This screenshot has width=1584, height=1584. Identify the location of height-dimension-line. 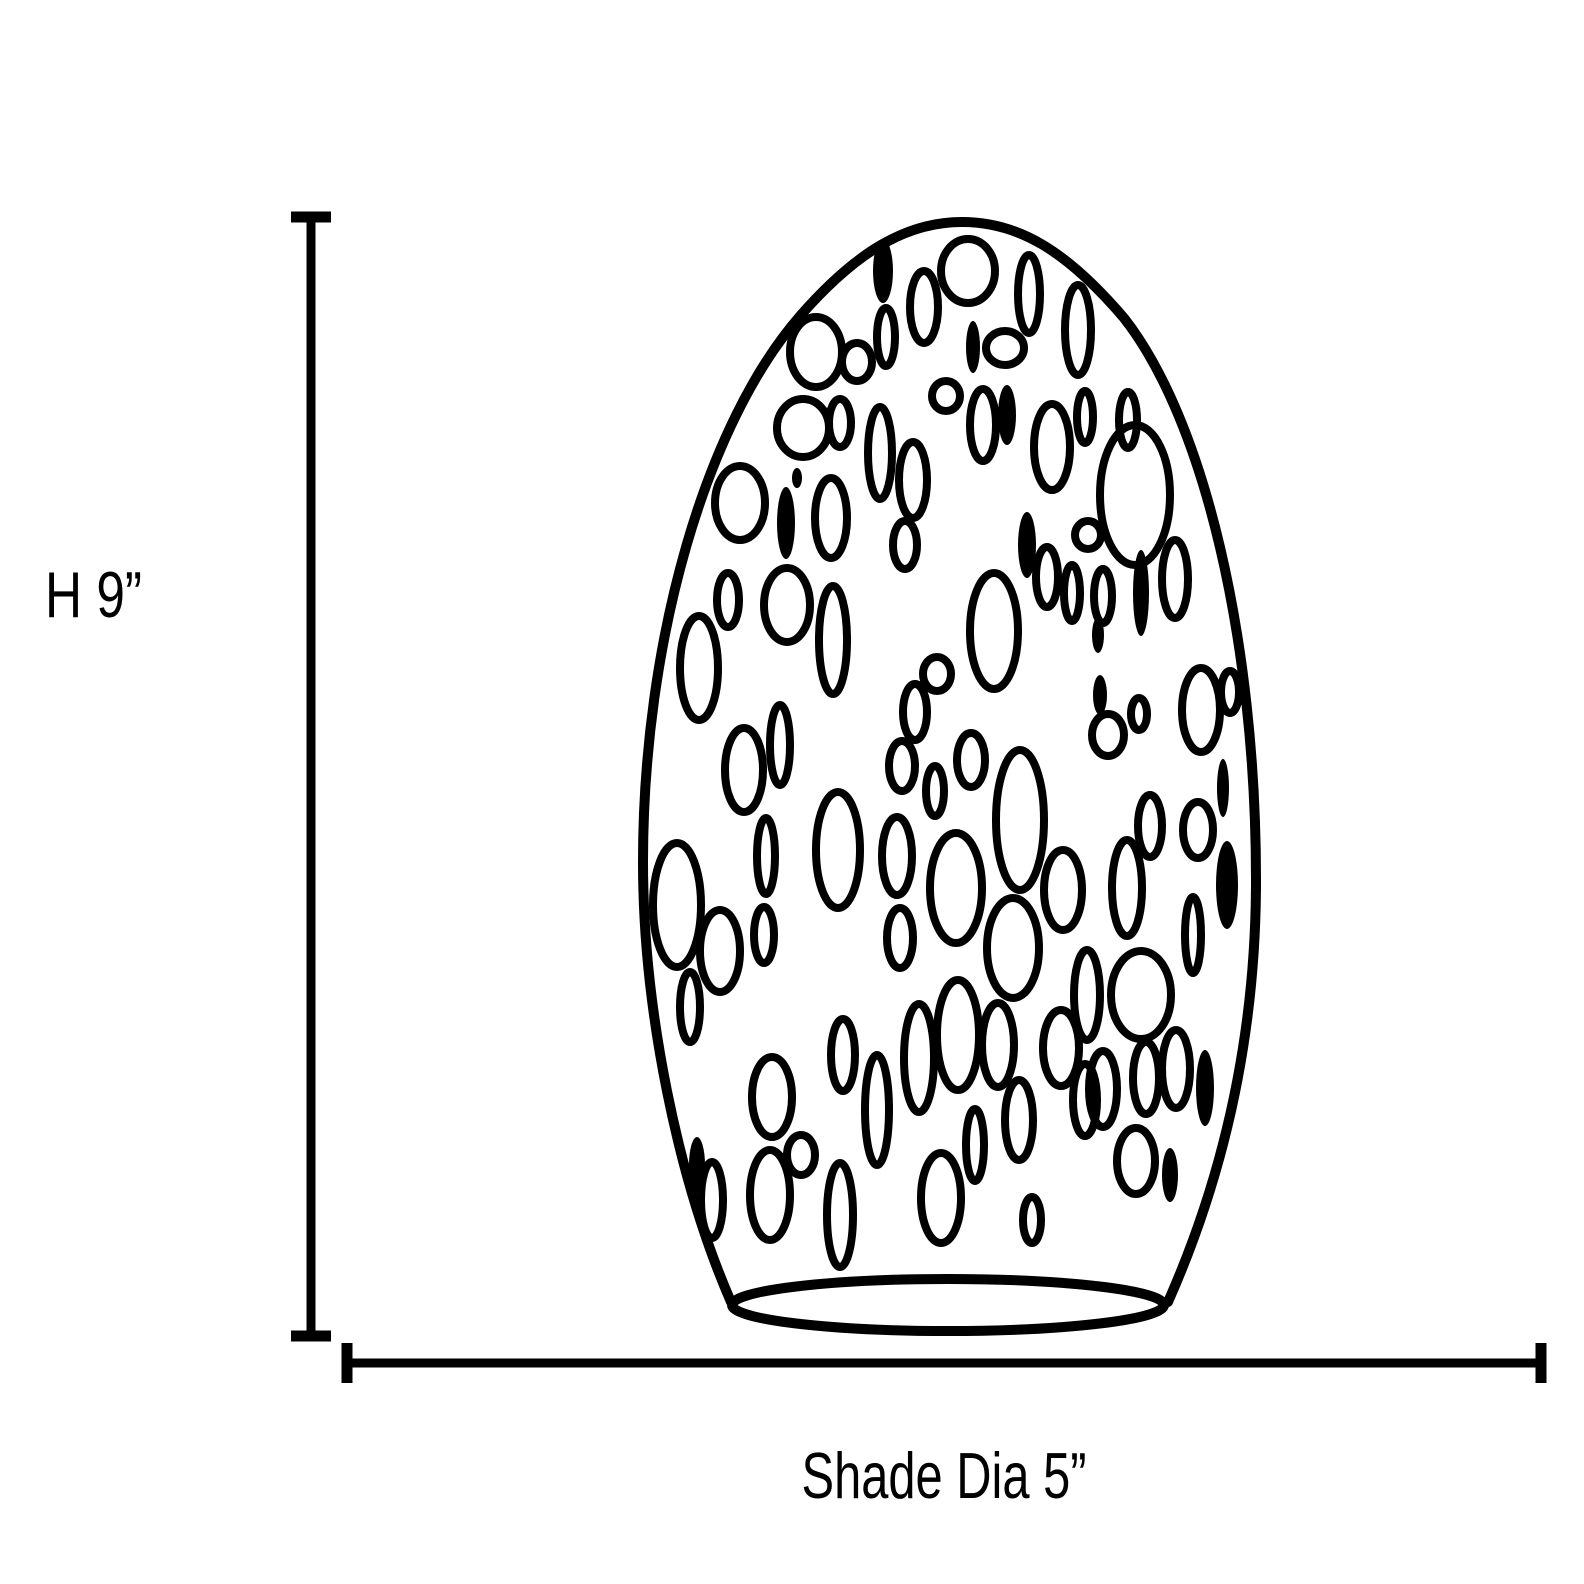
(311, 776).